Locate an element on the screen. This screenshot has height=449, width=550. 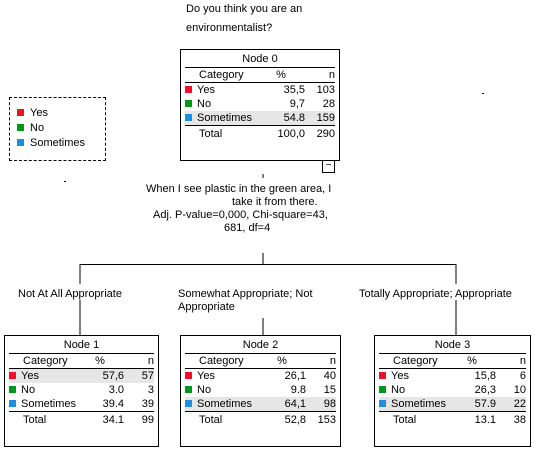
total-count: 153 is located at coordinates (321, 419).